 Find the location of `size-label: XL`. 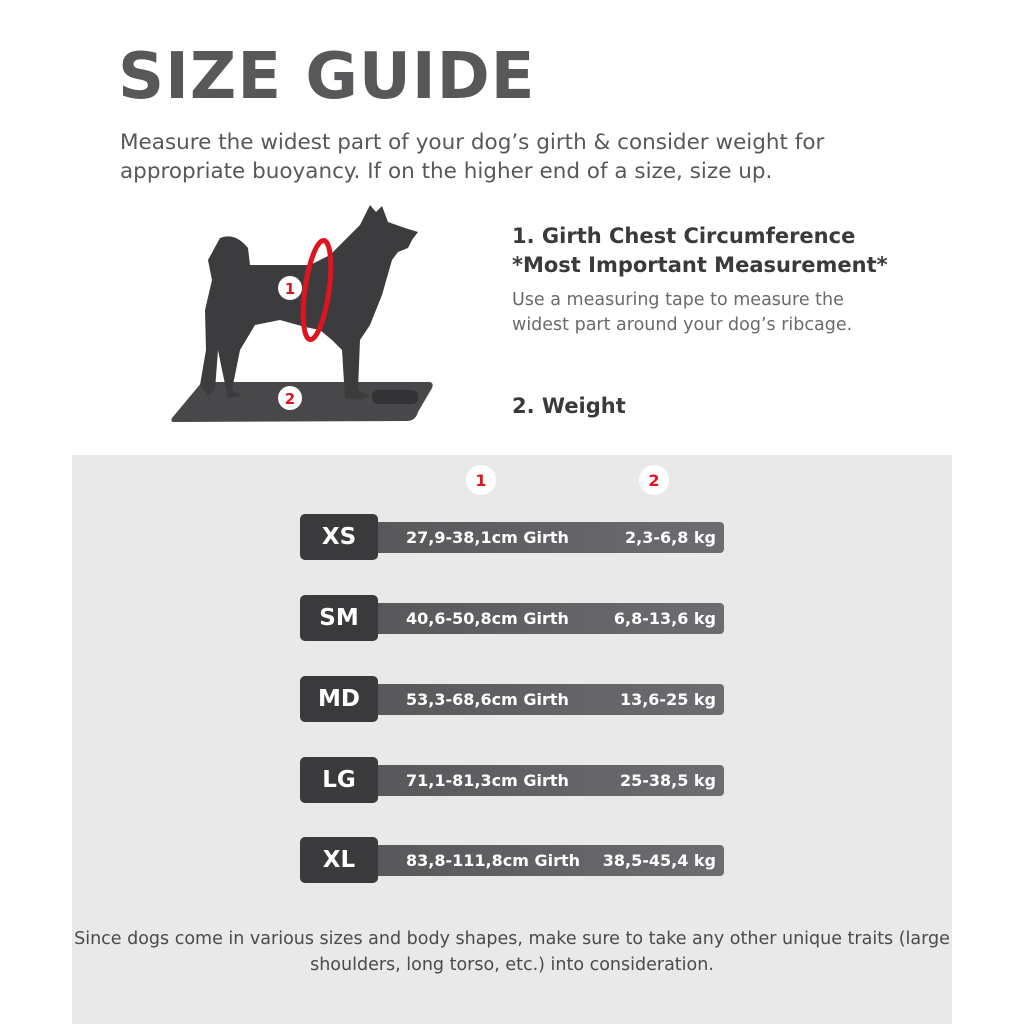

size-label: XL is located at coordinates (339, 860).